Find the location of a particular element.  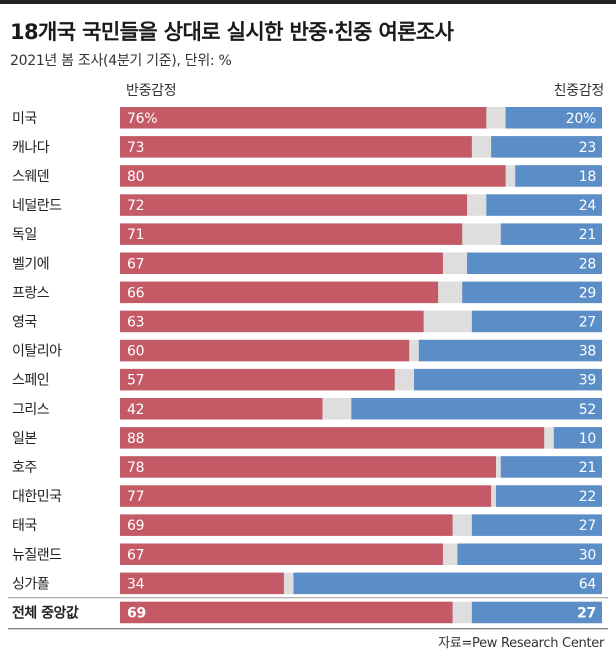

category-label: 호주 is located at coordinates (24, 468).